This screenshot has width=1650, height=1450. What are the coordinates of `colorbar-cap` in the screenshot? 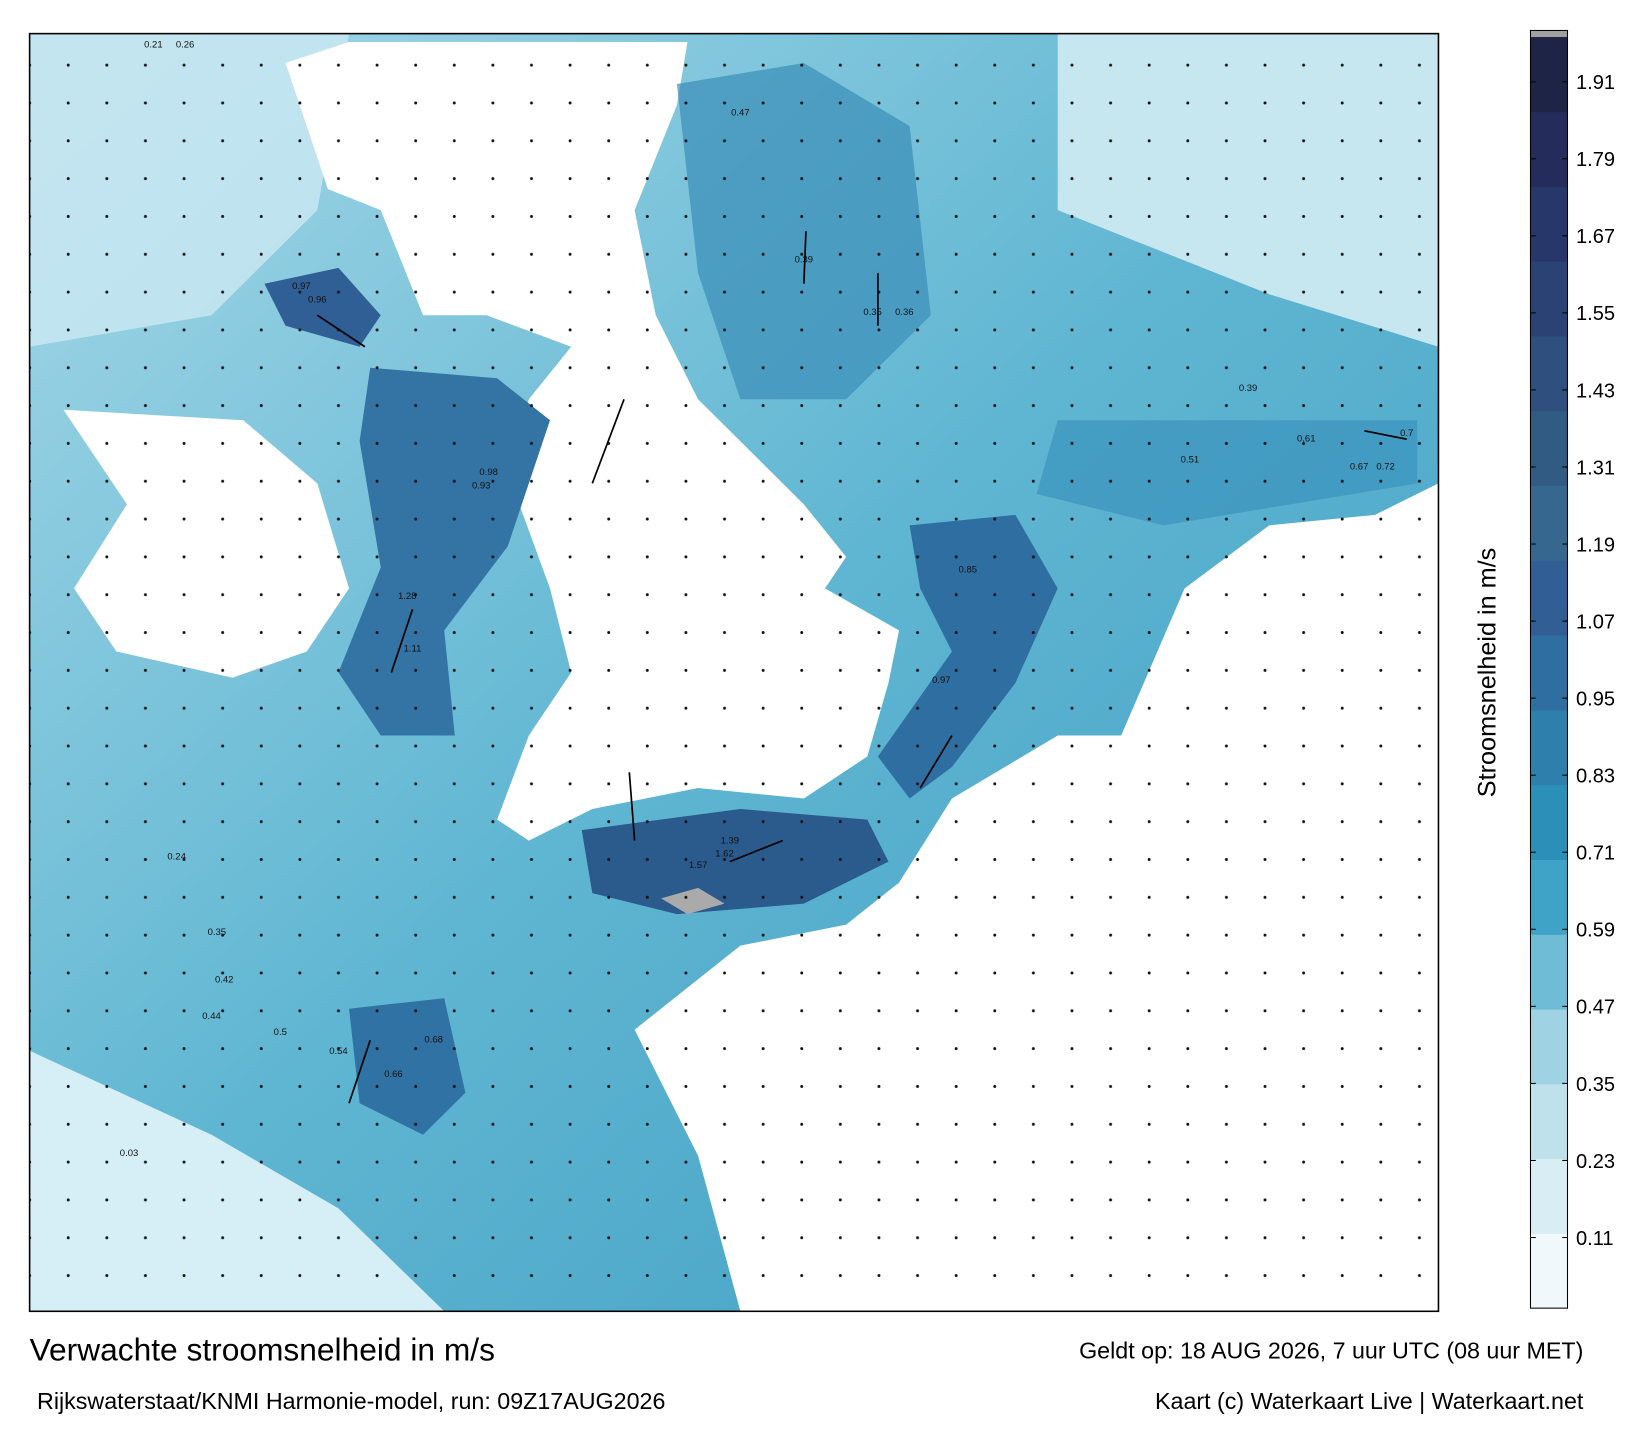 It's located at (1549, 33).